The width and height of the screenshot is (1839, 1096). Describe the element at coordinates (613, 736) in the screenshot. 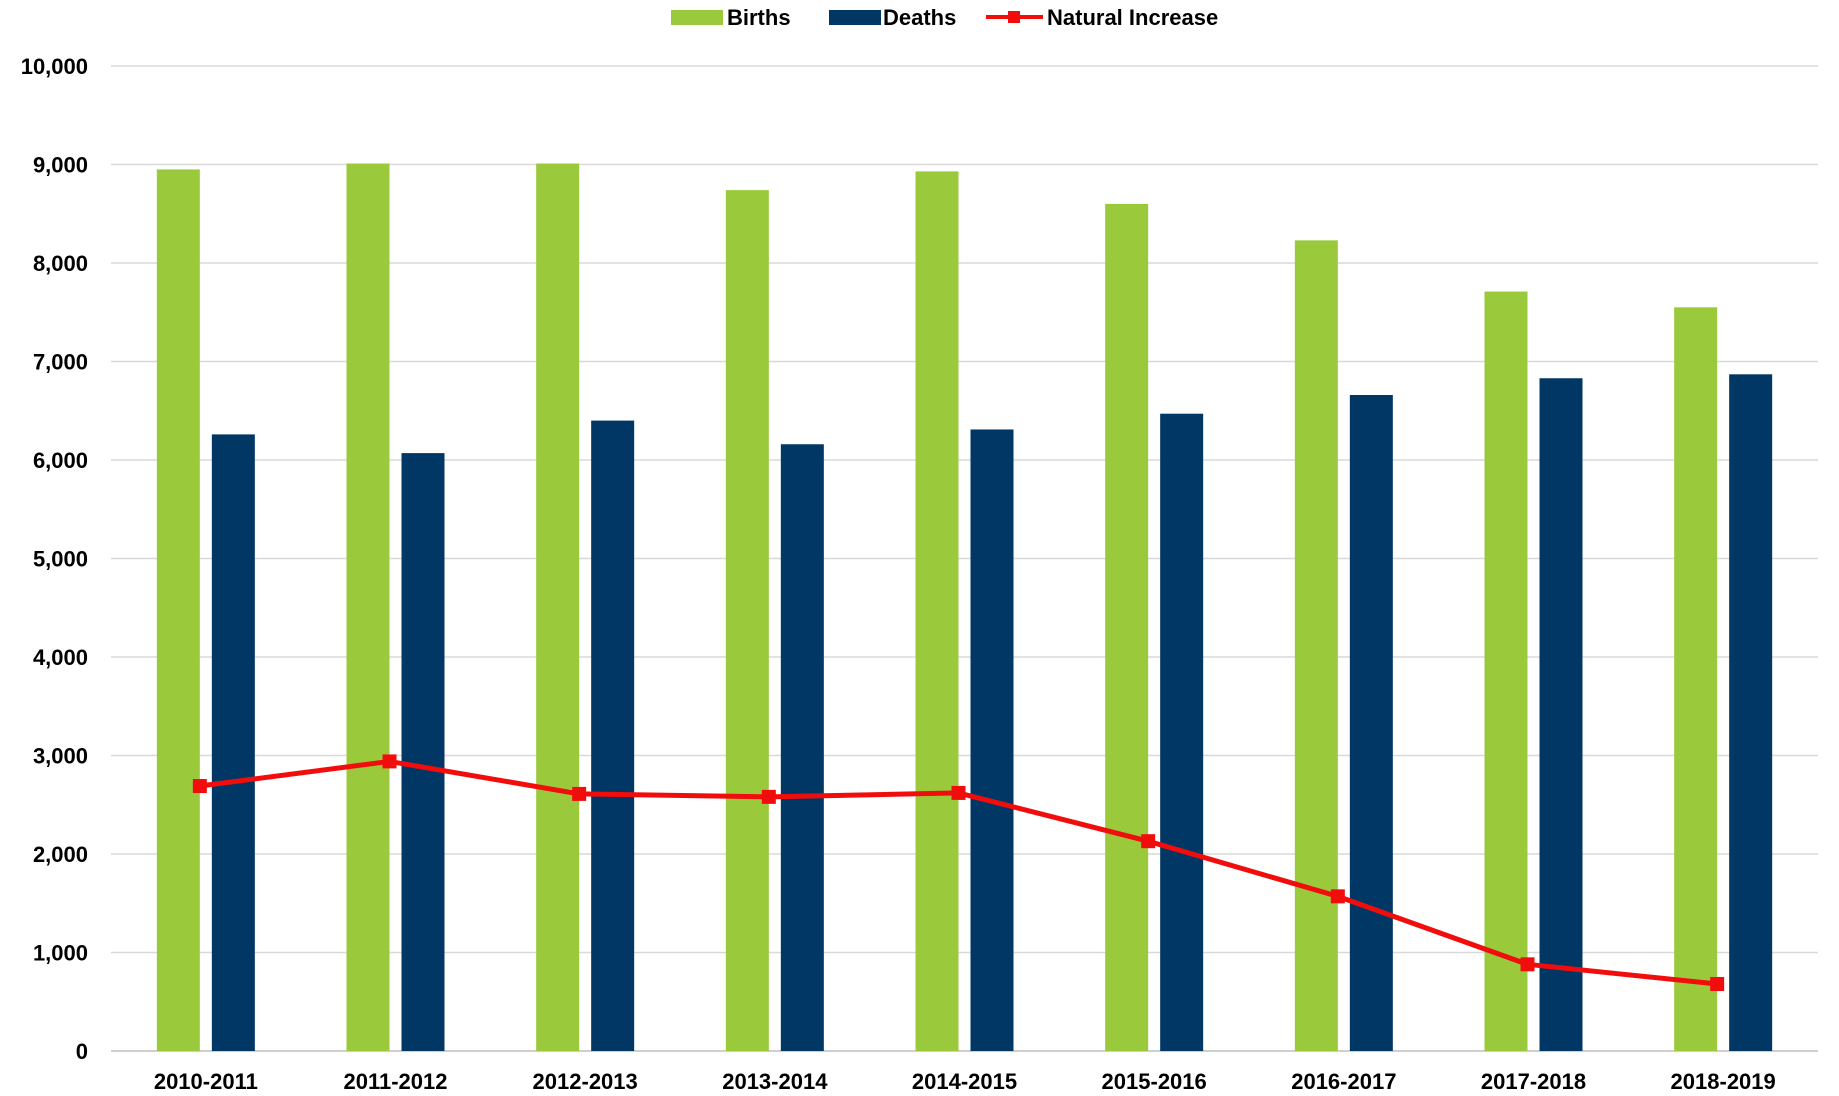

I see `bar-deaths-2012-2013` at that location.